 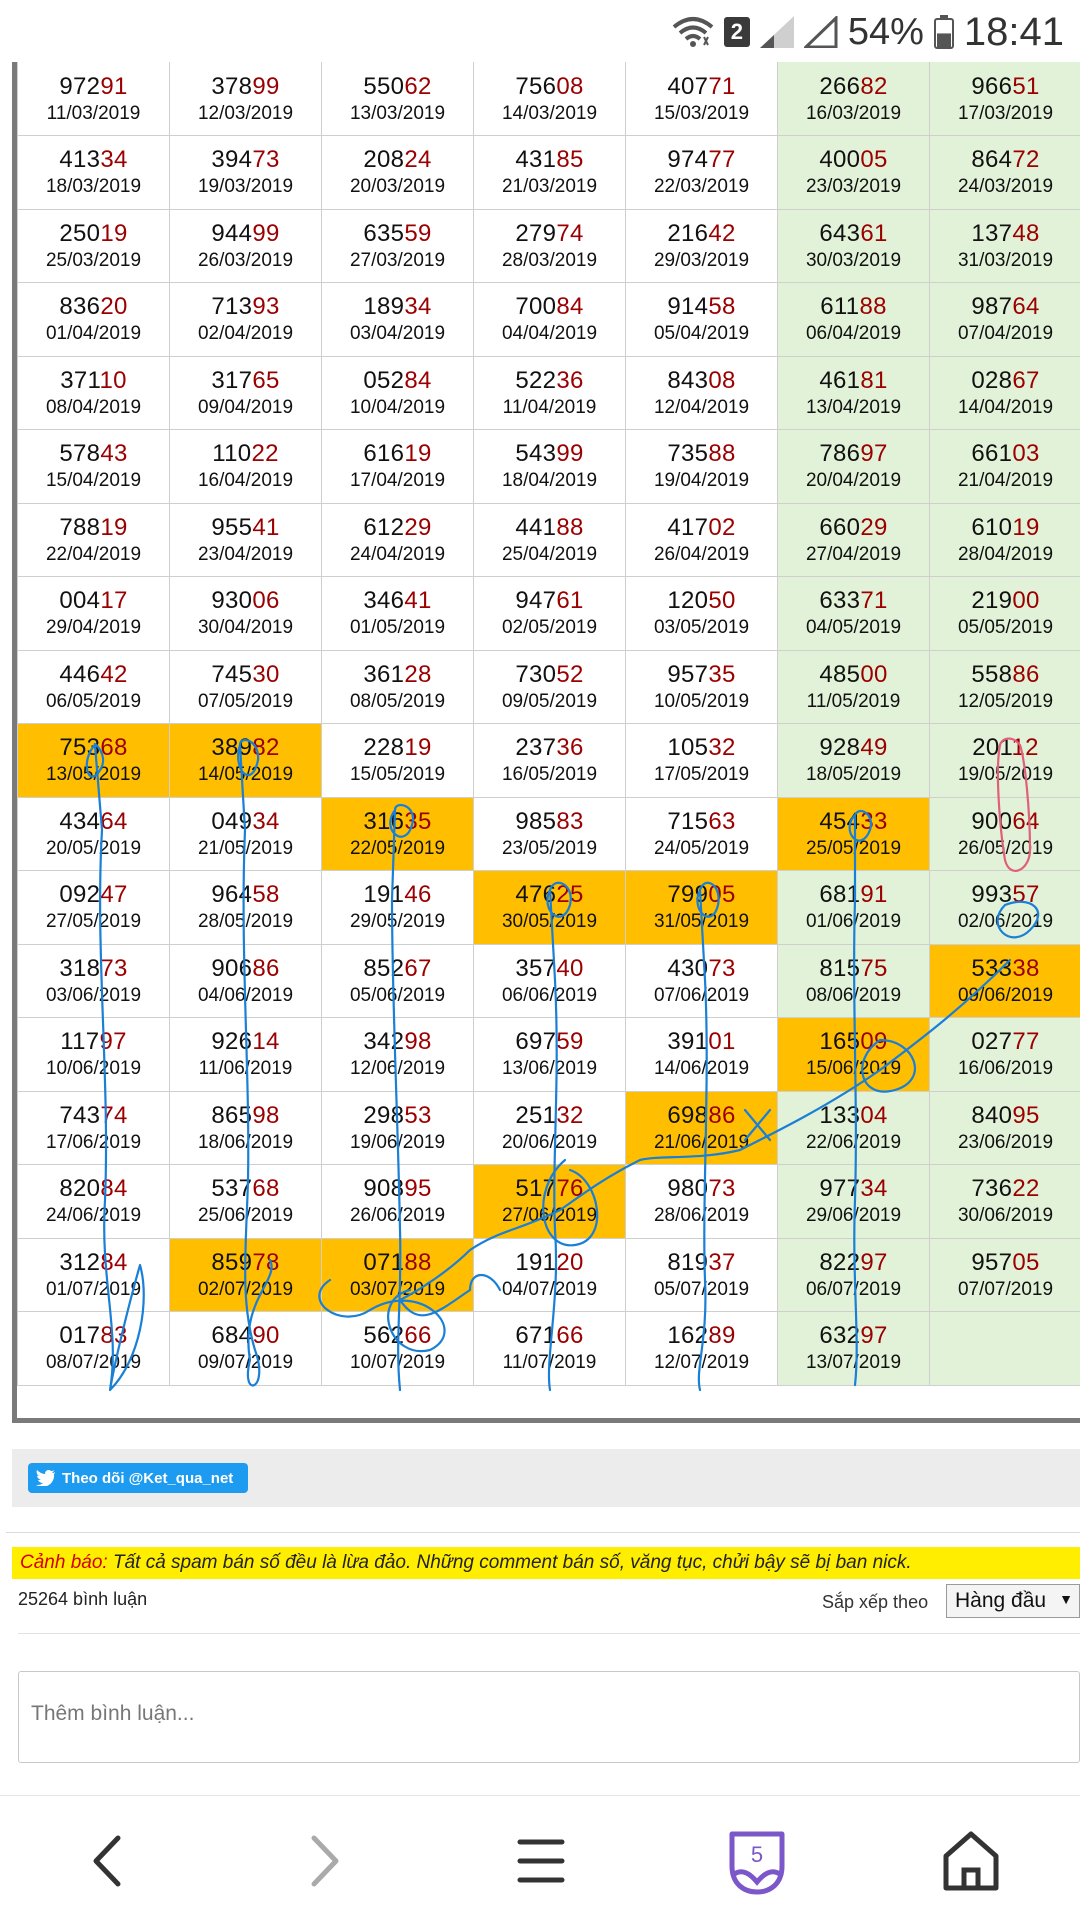 I want to click on result-number-head: 736, so click(x=992, y=1189).